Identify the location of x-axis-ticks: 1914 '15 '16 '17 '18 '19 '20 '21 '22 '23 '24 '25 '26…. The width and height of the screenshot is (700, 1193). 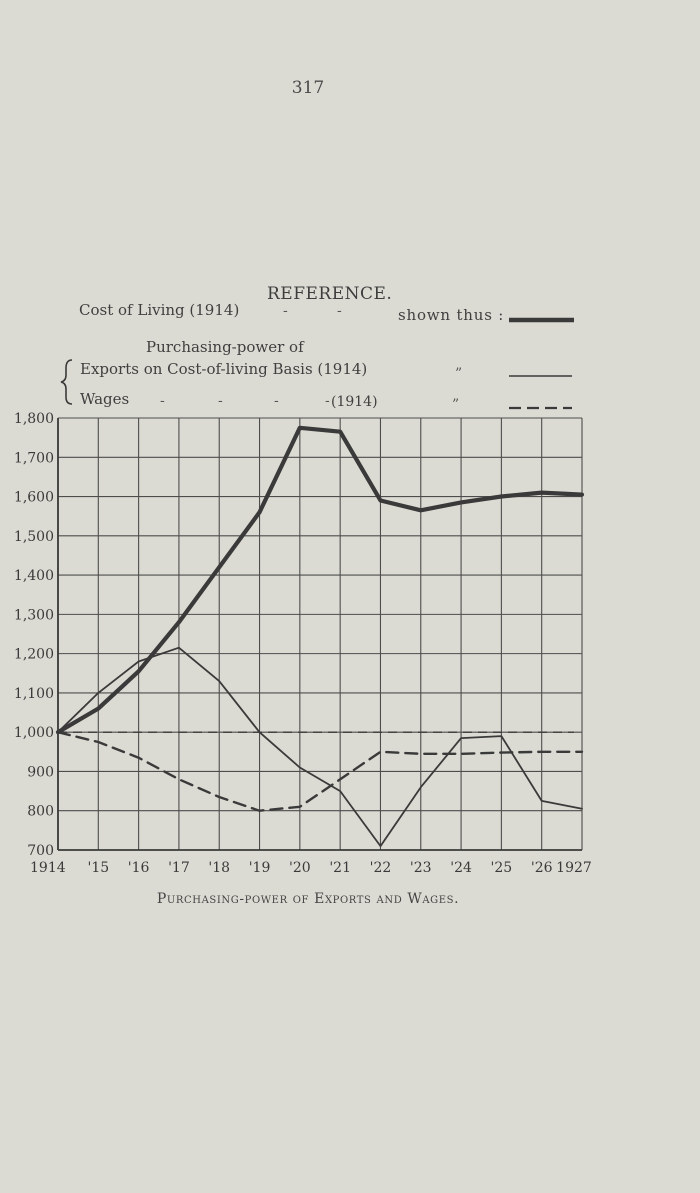
(311, 868).